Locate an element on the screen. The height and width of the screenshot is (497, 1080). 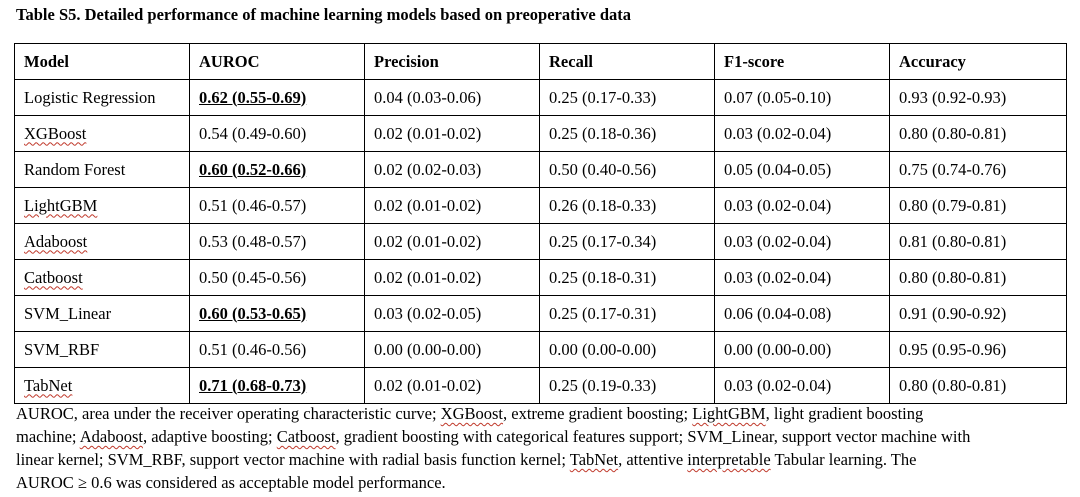
cell-accuracy: 0.95 (0.95-0.96) is located at coordinates (978, 349).